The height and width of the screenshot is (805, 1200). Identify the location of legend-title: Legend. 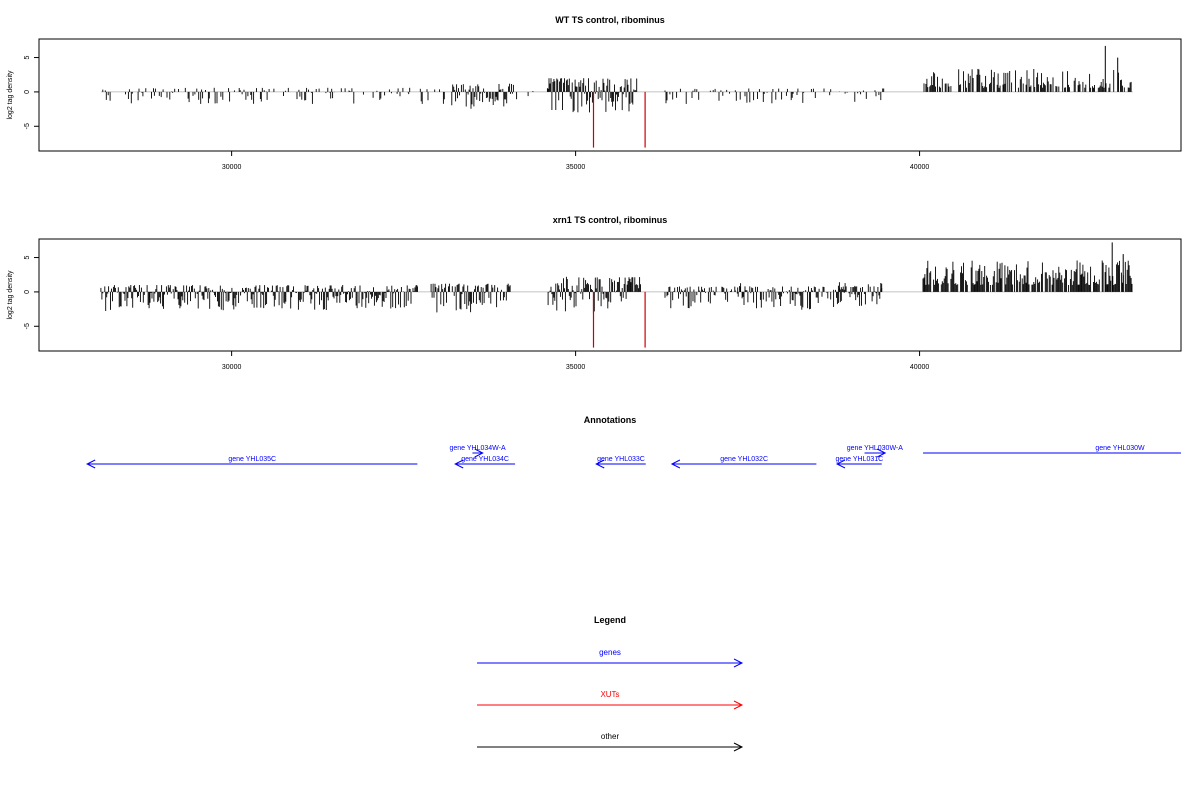
(610, 620).